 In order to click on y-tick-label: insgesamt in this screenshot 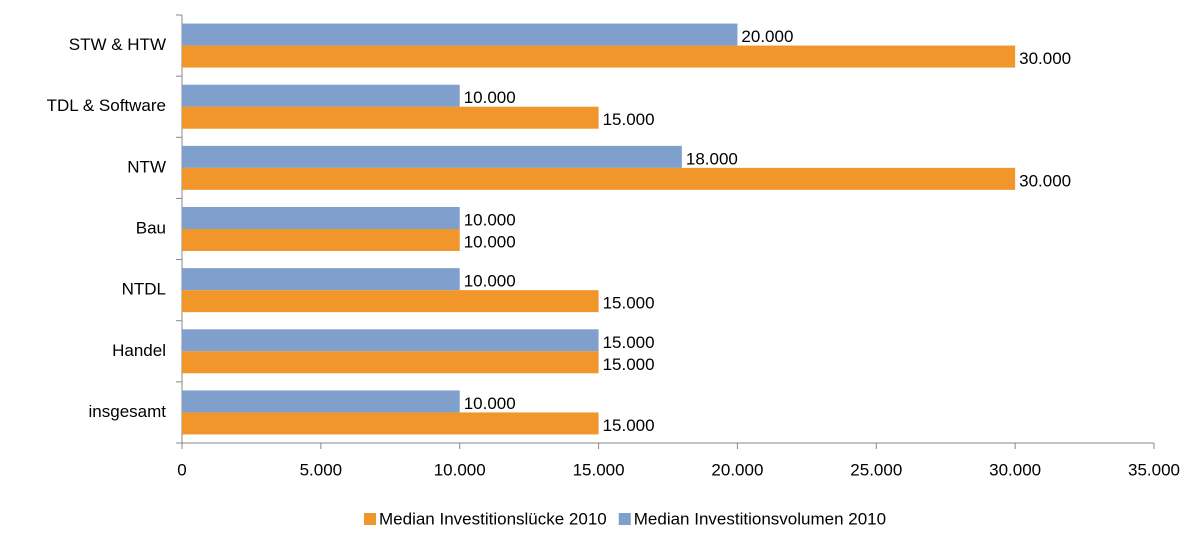, I will do `click(128, 411)`.